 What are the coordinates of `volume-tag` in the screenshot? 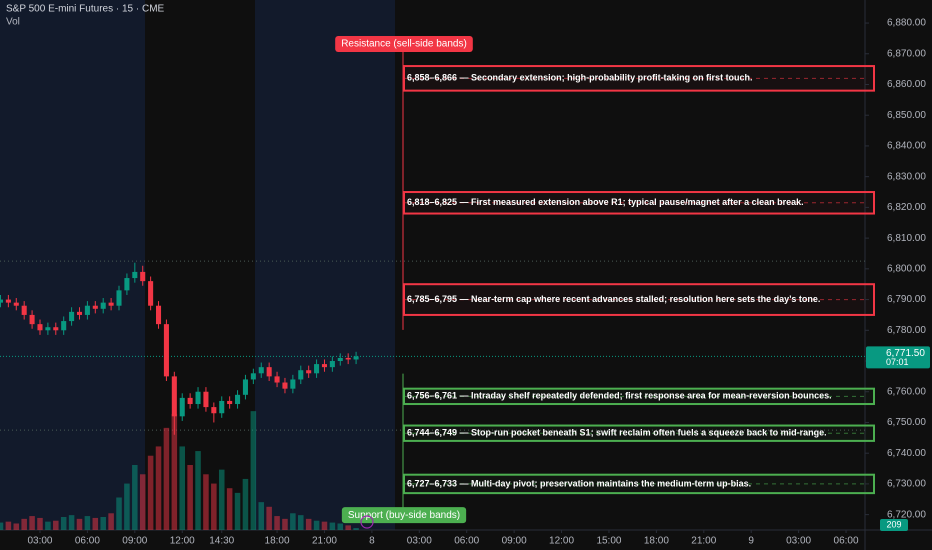 It's located at (894, 525).